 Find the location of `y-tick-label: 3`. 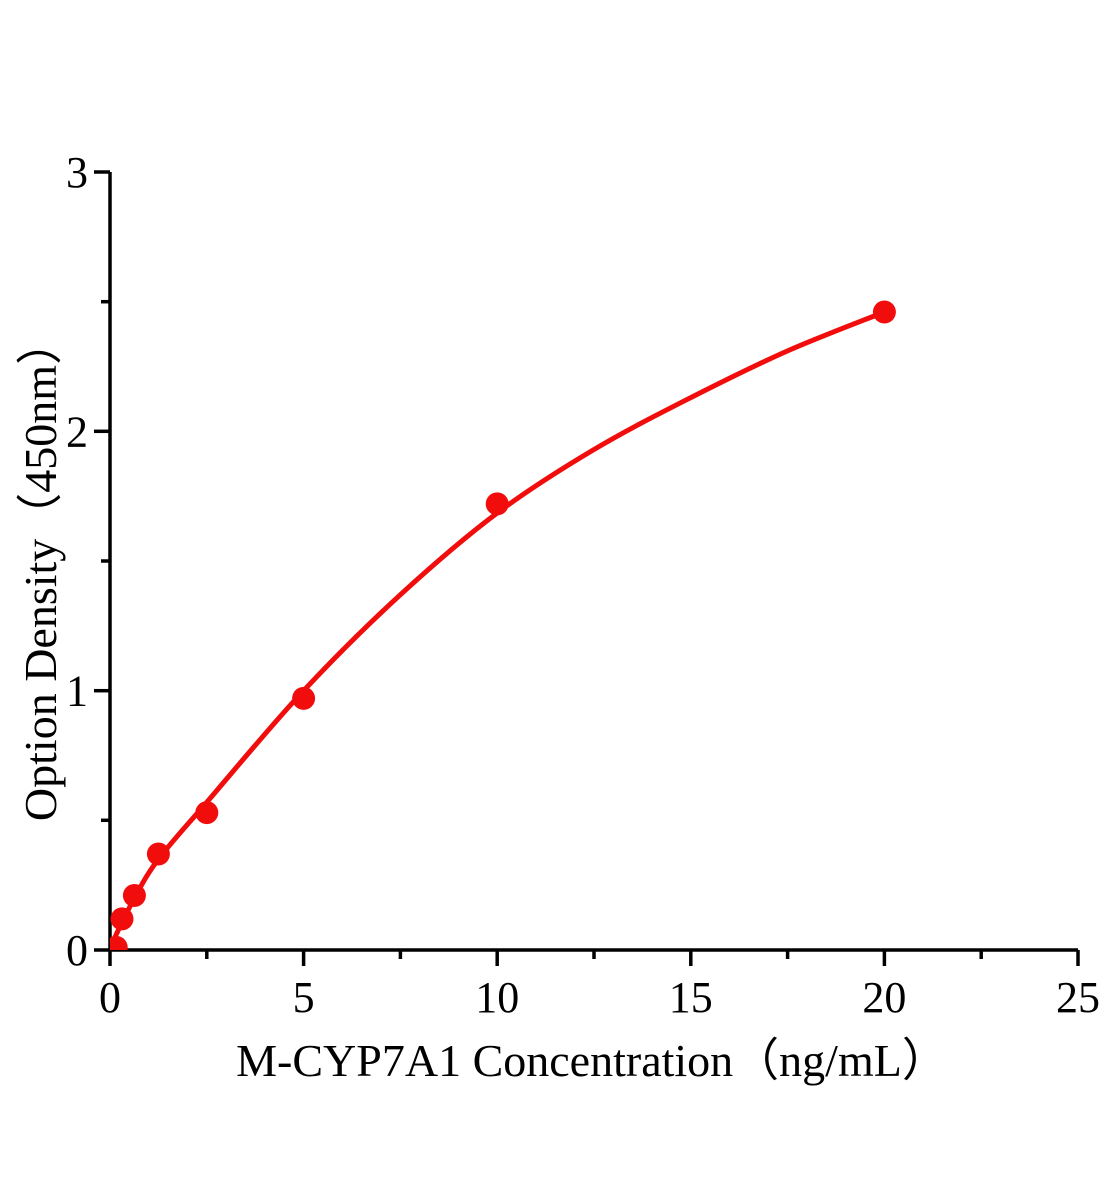

y-tick-label: 3 is located at coordinates (77, 172).